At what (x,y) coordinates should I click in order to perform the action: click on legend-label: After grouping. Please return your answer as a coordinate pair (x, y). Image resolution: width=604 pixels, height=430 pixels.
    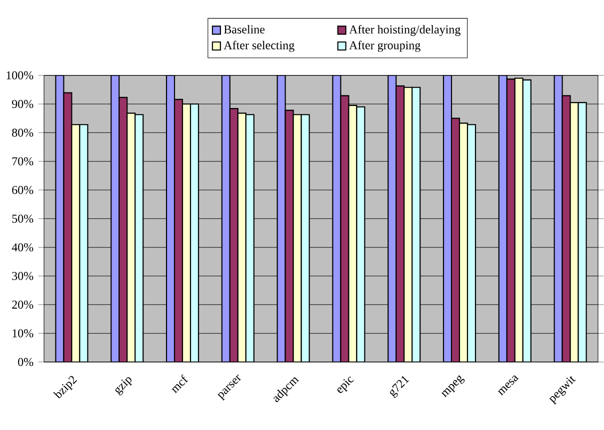
    Looking at the image, I should click on (384, 46).